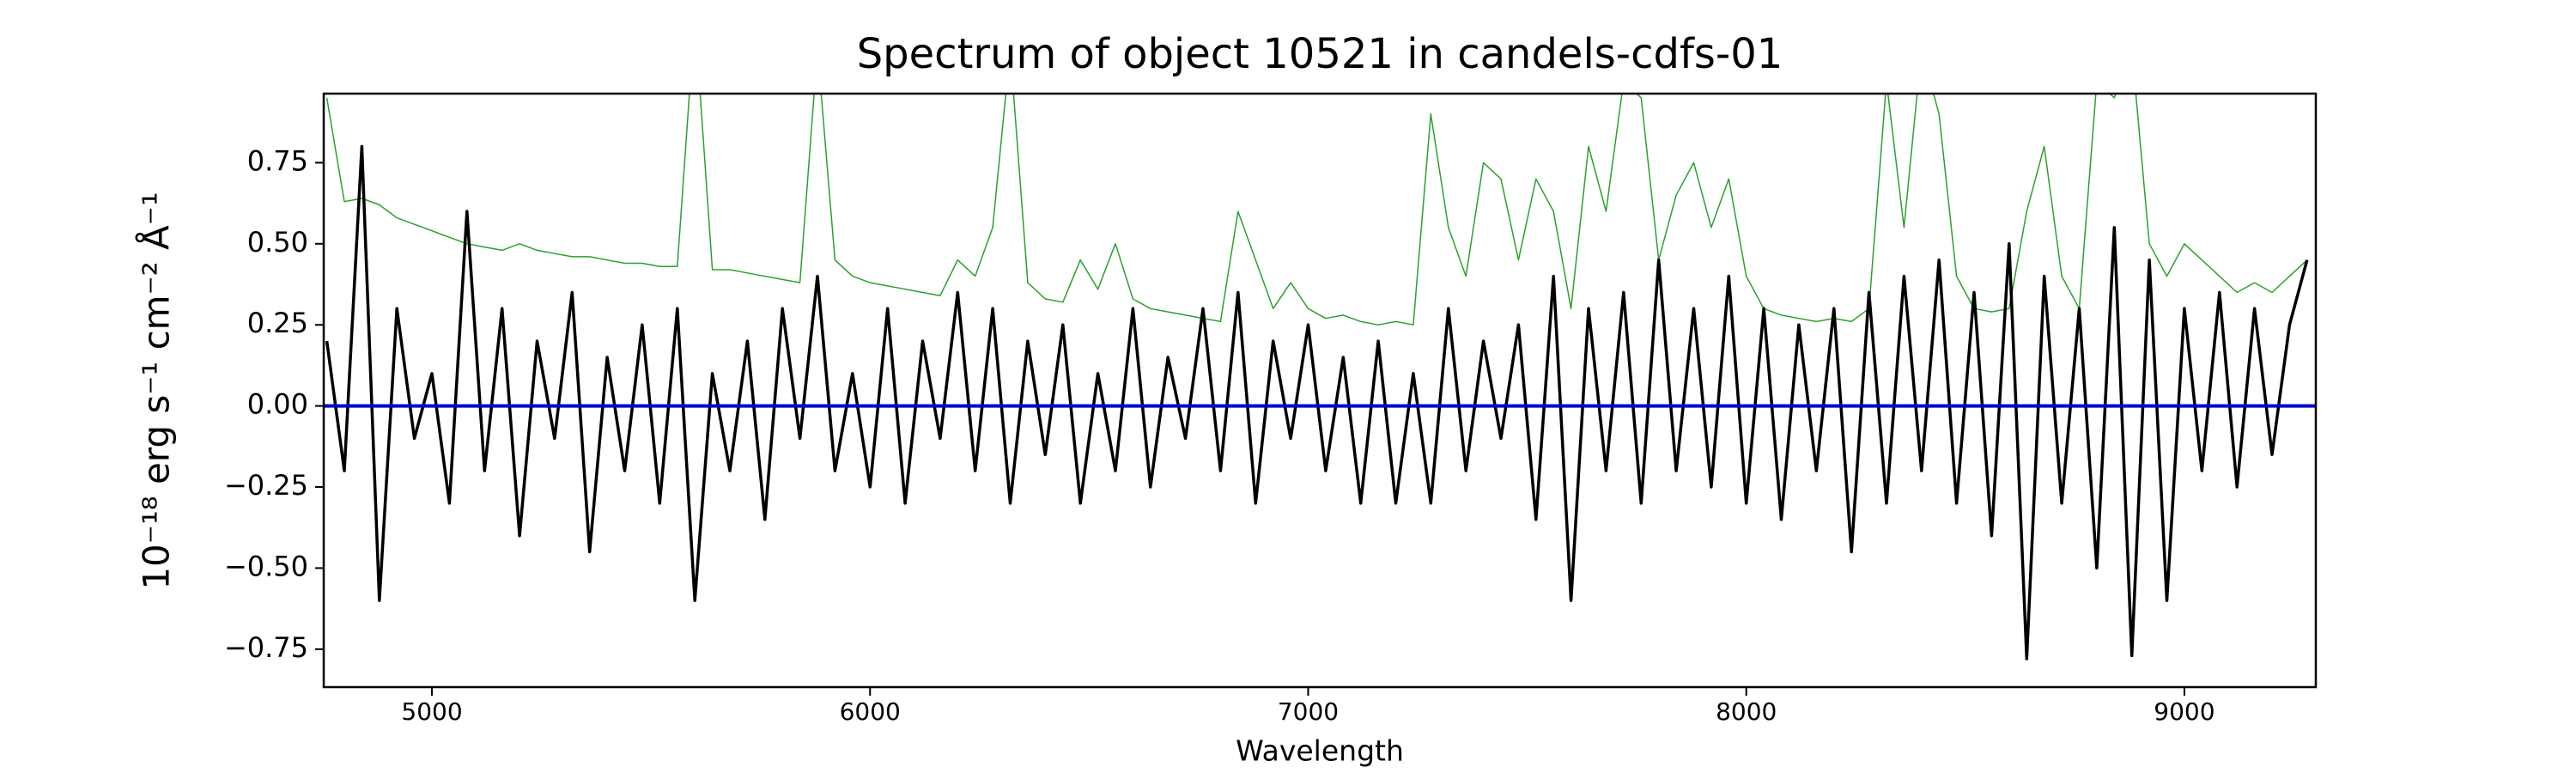 This screenshot has width=2576, height=773. Describe the element at coordinates (1747, 711) in the screenshot. I see `x-tick-label: 8000` at that location.